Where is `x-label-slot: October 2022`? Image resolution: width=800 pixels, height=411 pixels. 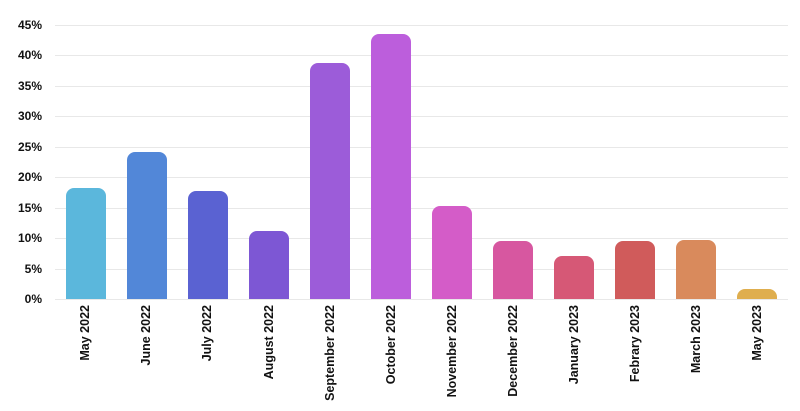 x-label-slot: October 2022 is located at coordinates (390, 344).